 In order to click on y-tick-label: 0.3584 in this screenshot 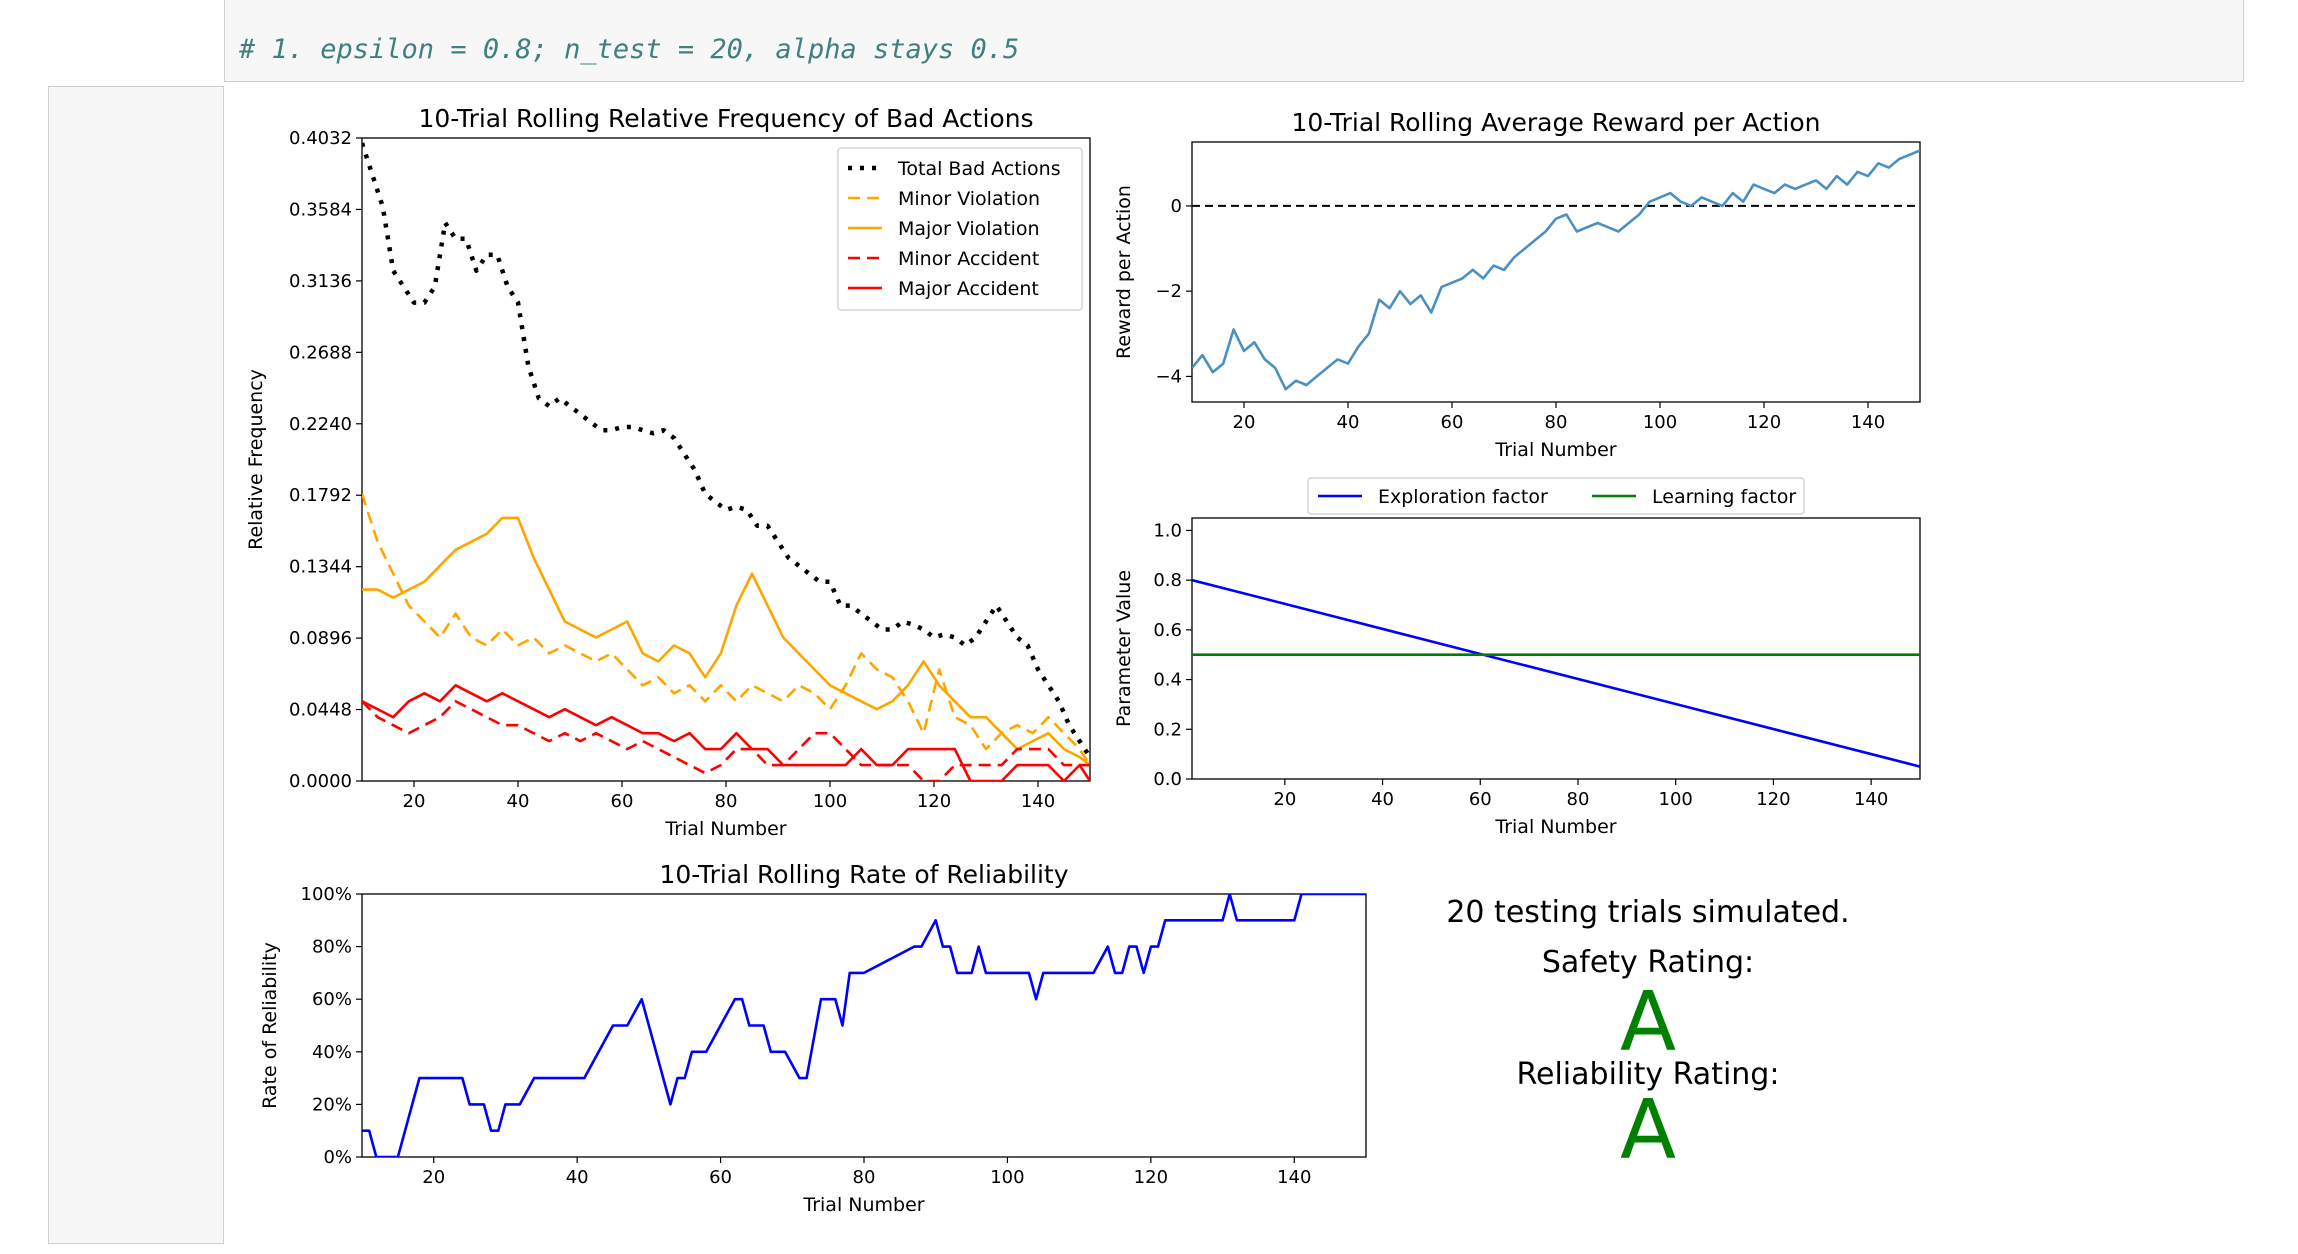, I will do `click(320, 209)`.